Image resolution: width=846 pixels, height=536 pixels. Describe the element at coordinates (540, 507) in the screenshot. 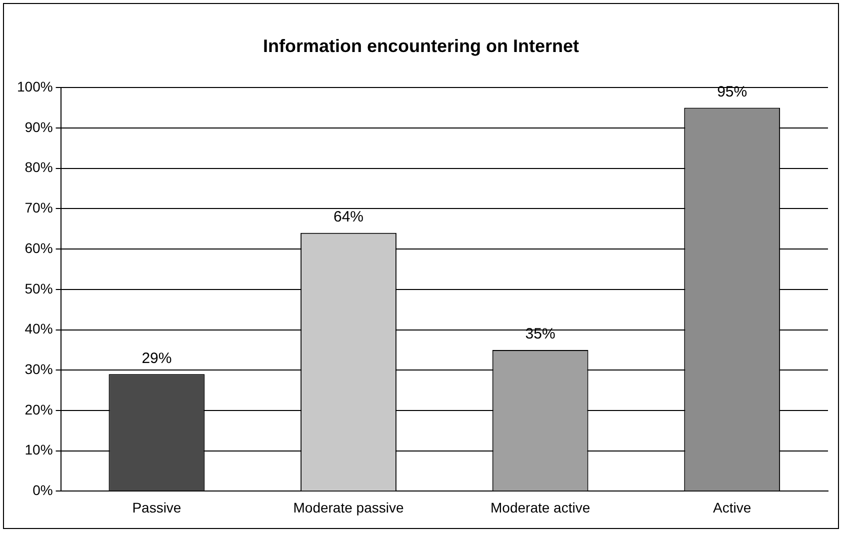

I see `x-tick-label: Moderate active` at that location.